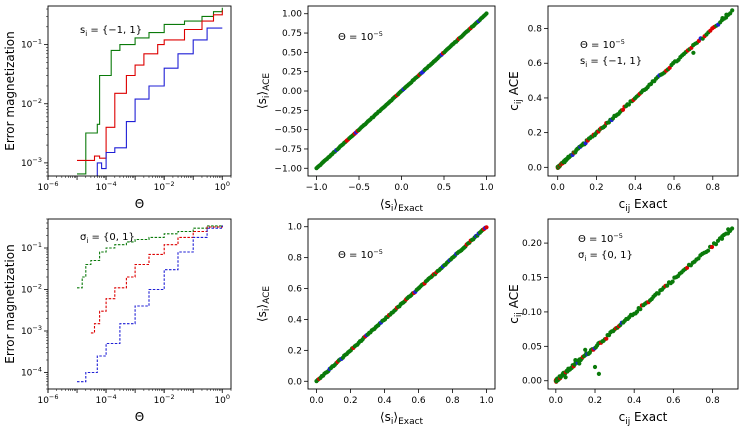  What do you see at coordinates (317, 188) in the screenshot?
I see `text-span: −1.0` at bounding box center [317, 188].